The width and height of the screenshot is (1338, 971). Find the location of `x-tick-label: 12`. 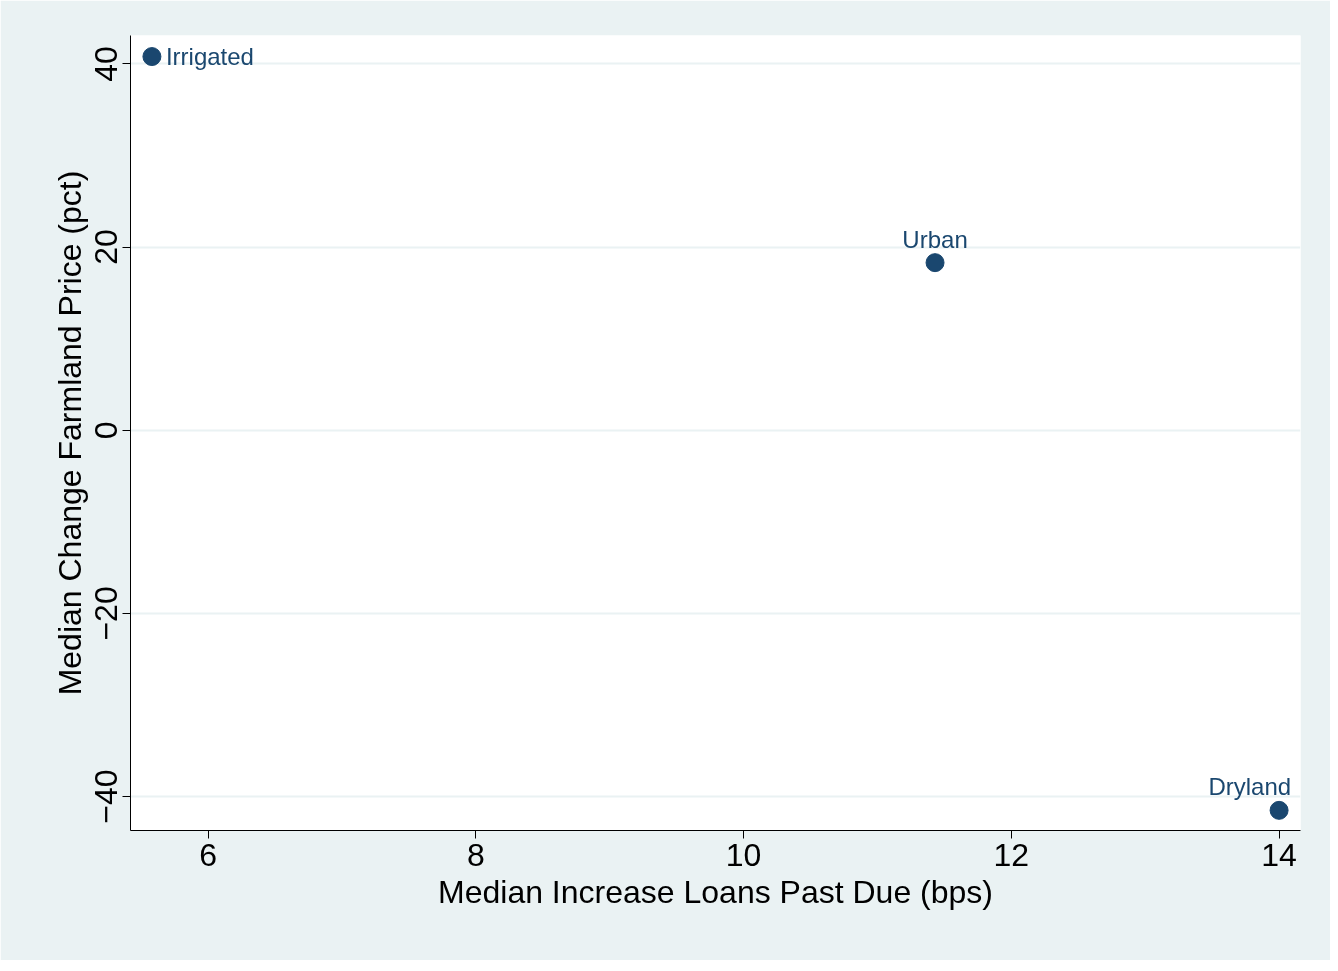

x-tick-label: 12 is located at coordinates (1011, 854).